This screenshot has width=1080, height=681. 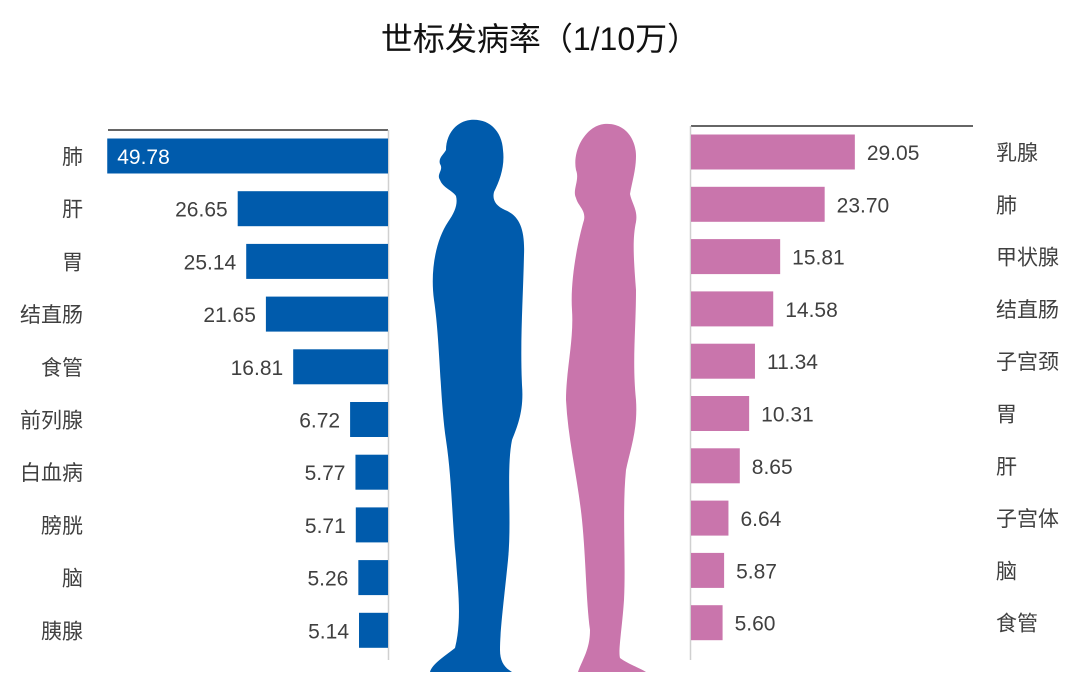 What do you see at coordinates (1017, 153) in the screenshot?
I see `female-category-label: 乳腺` at bounding box center [1017, 153].